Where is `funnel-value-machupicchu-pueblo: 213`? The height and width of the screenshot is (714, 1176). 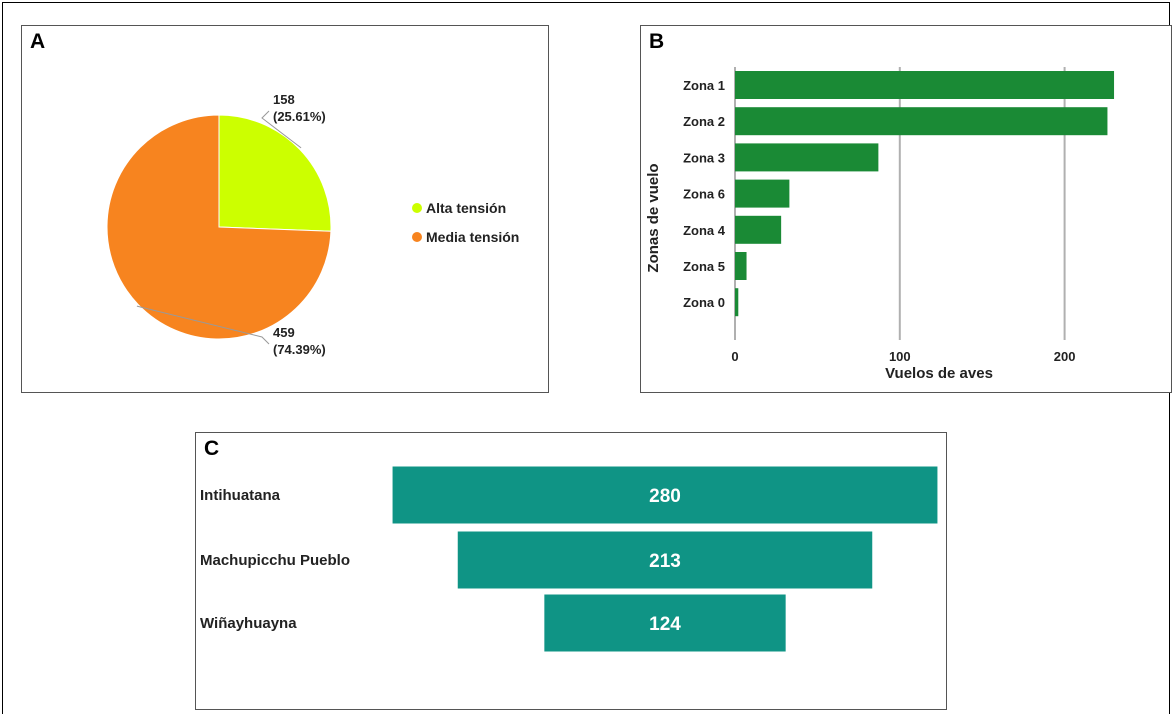 funnel-value-machupicchu-pueblo: 213 is located at coordinates (665, 561).